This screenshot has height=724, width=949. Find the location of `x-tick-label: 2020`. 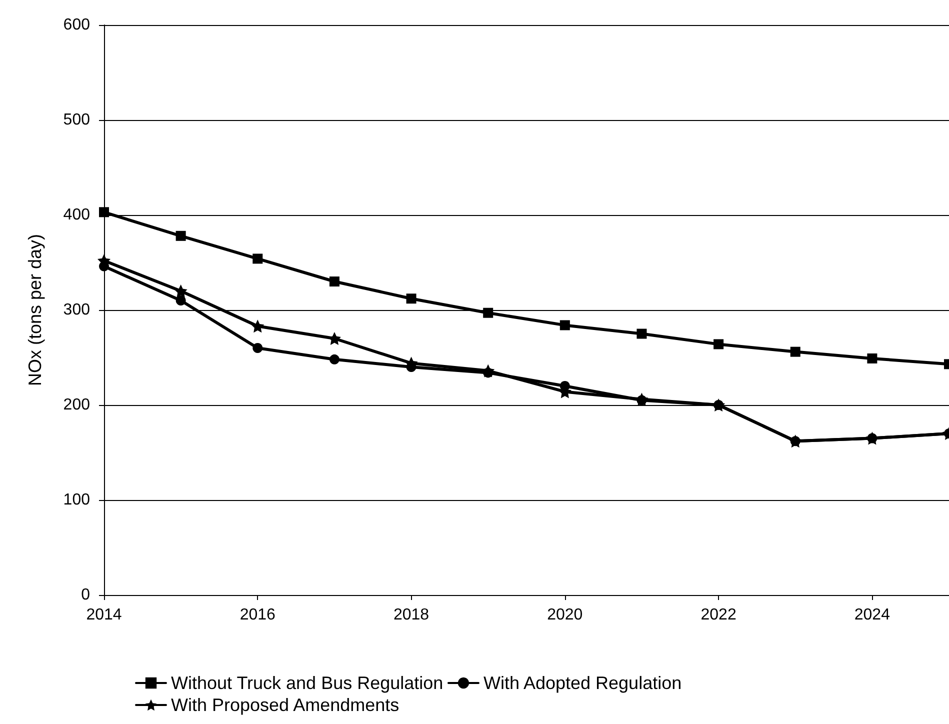

x-tick-label: 2020 is located at coordinates (565, 615).